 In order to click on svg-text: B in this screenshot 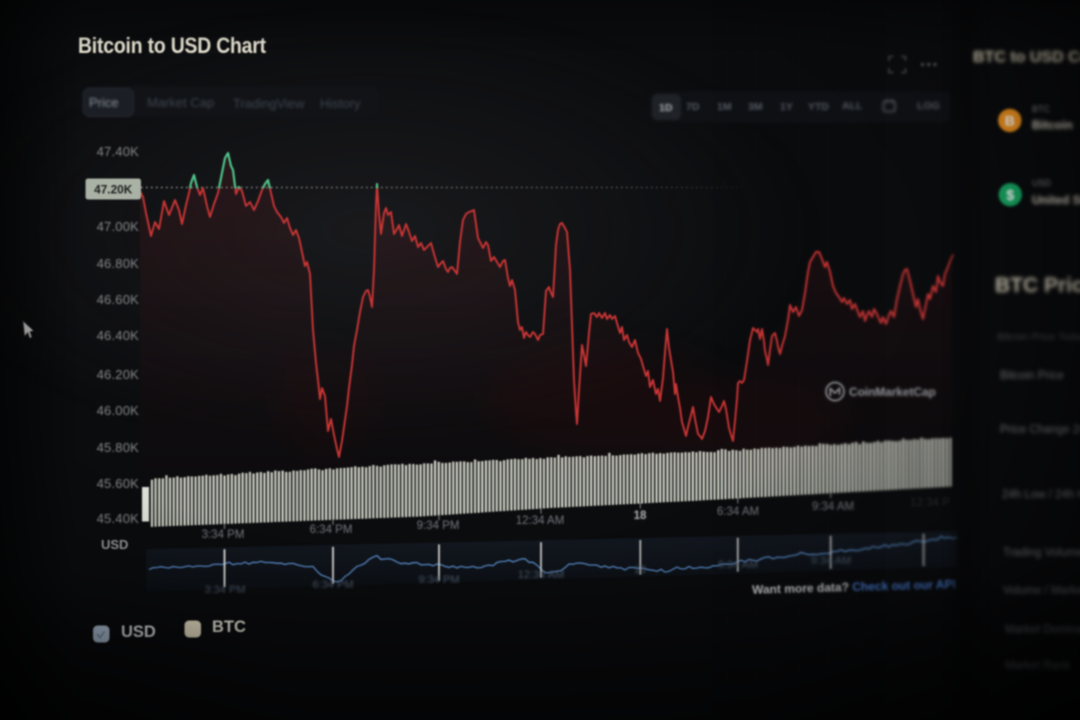, I will do `click(1010, 121)`.